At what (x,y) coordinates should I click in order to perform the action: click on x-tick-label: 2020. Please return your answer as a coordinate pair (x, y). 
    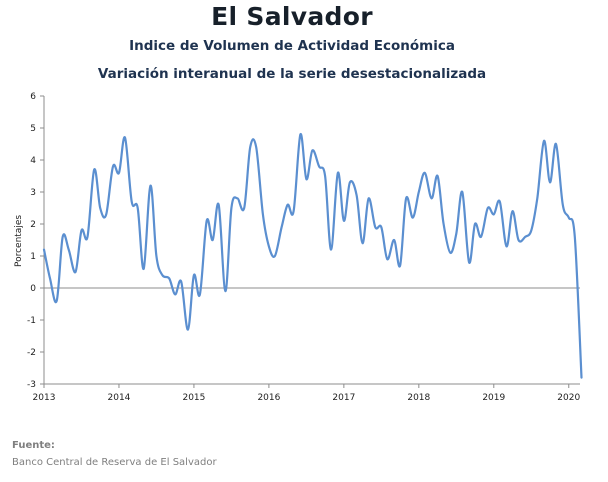
    Looking at the image, I should click on (568, 398).